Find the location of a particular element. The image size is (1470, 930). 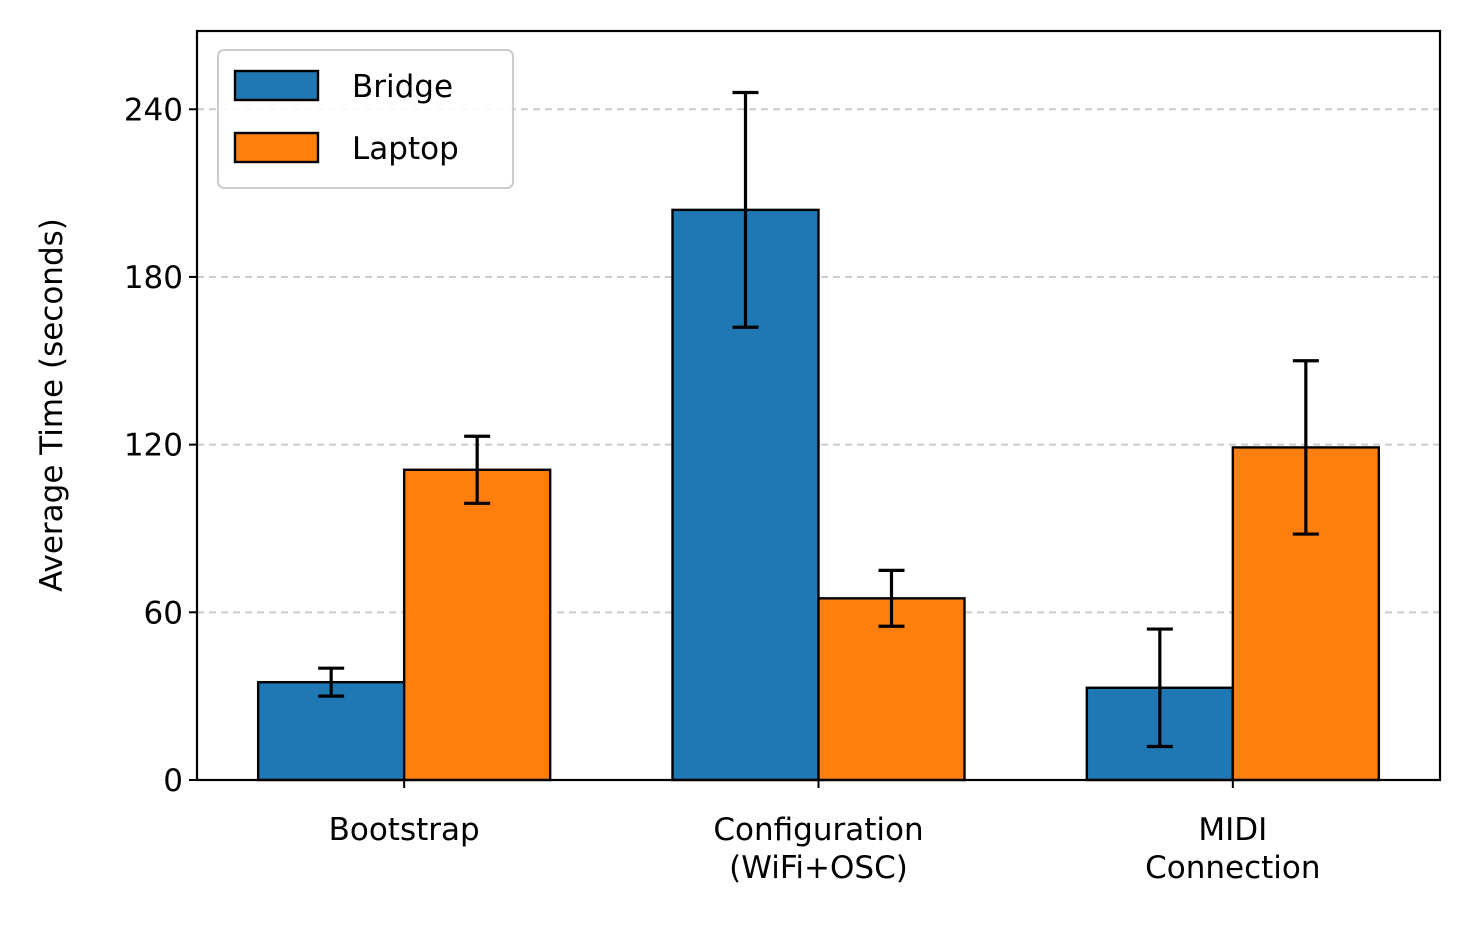

y-axis: 0 60 120 180 240 is located at coordinates (160, 445).